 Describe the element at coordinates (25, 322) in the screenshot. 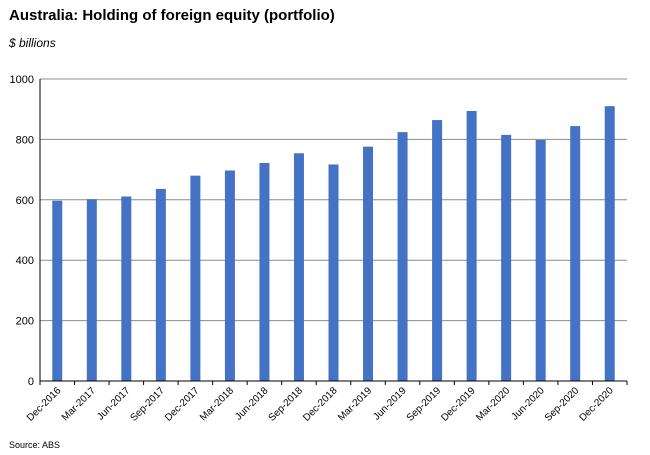

I see `y-tick-label: 200` at that location.